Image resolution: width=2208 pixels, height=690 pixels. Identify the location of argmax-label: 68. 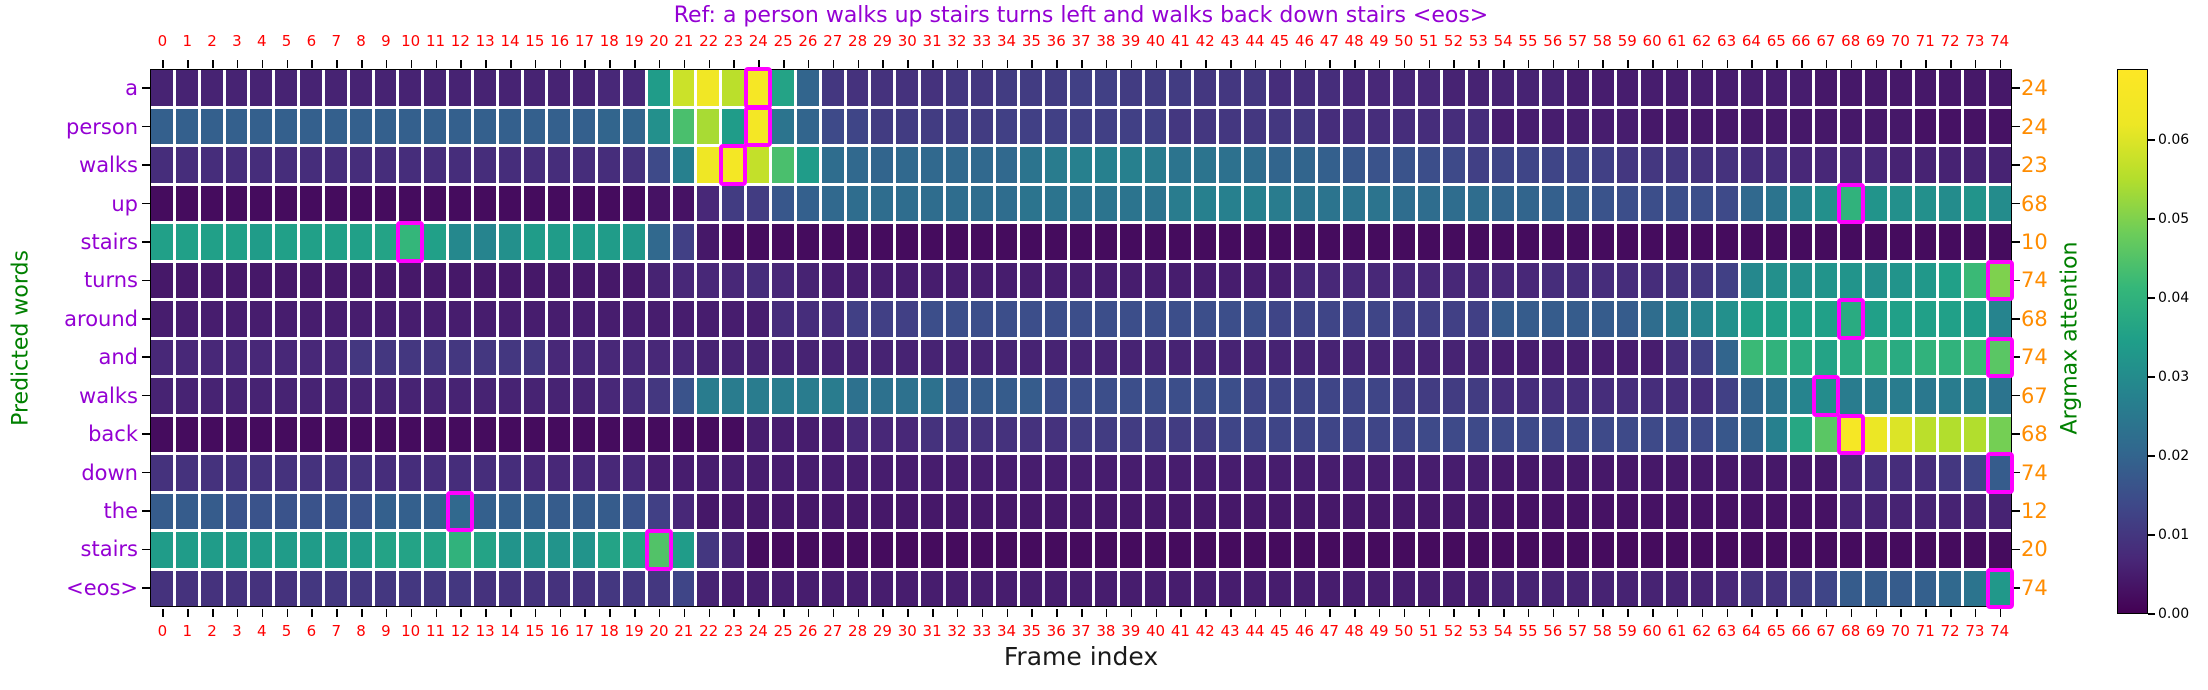
(2034, 434).